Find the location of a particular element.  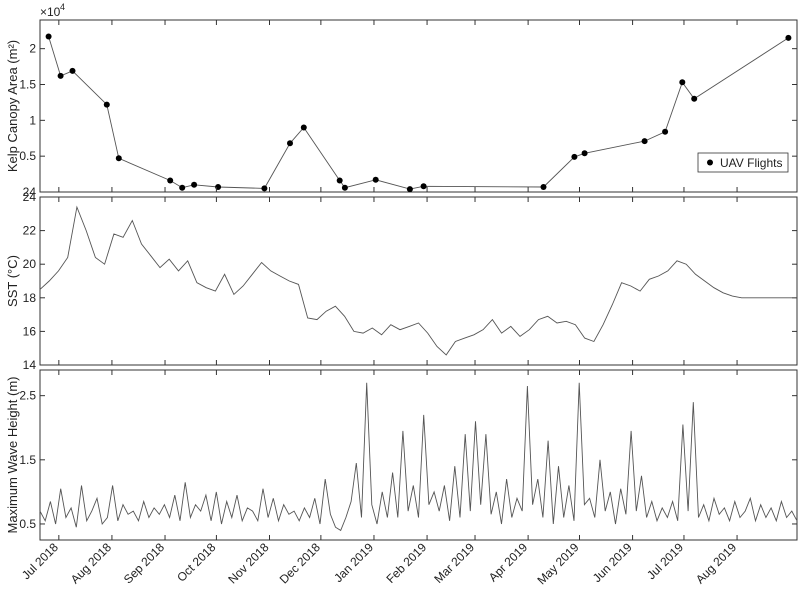

x-tick-label: Jul 2018 is located at coordinates (40, 561).